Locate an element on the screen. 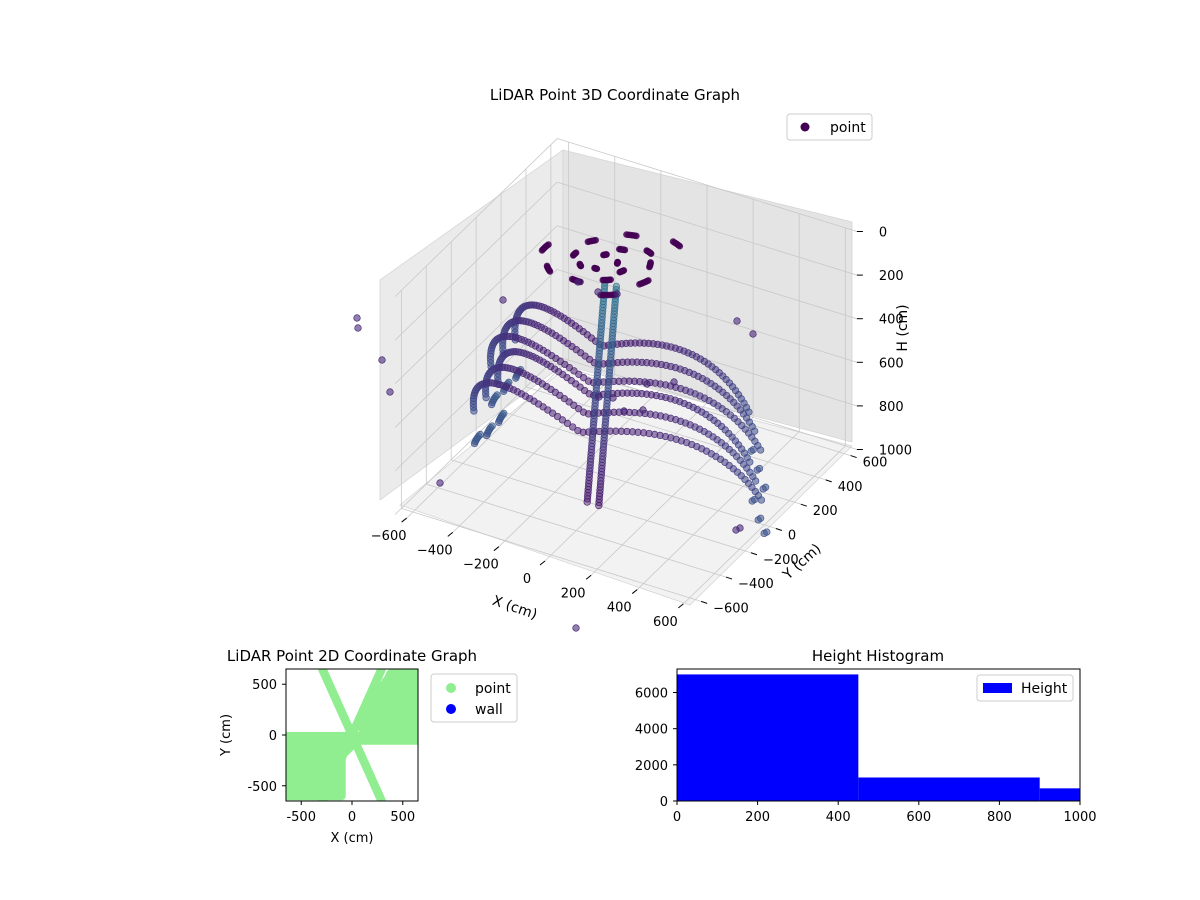 The height and width of the screenshot is (900, 1200). x-tick-label-3d: −200 is located at coordinates (481, 565).